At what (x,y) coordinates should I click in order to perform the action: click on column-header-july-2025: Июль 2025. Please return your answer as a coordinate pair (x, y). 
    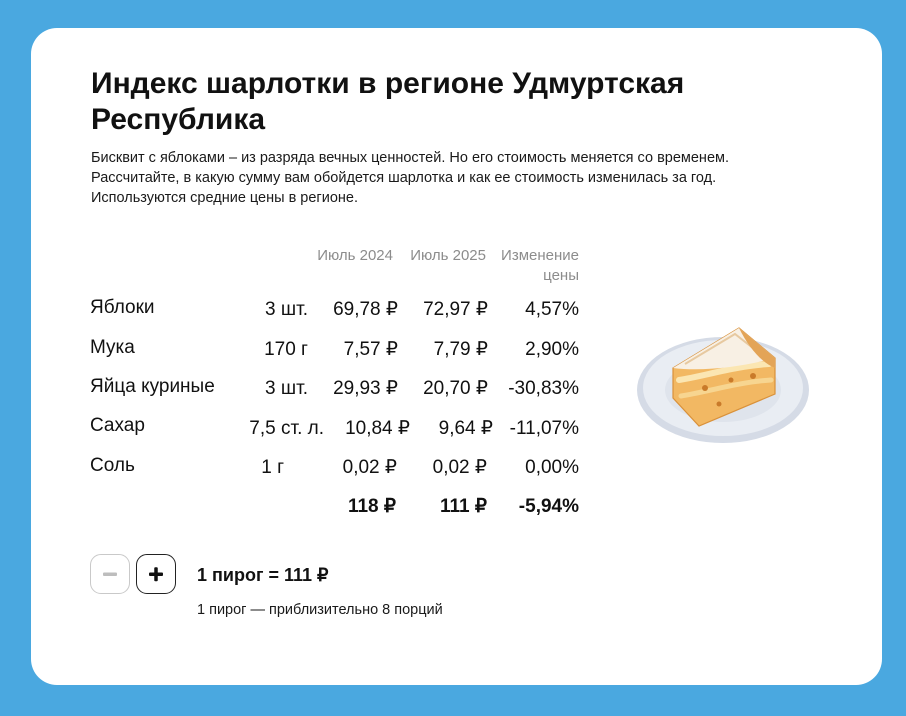
    Looking at the image, I should click on (448, 255).